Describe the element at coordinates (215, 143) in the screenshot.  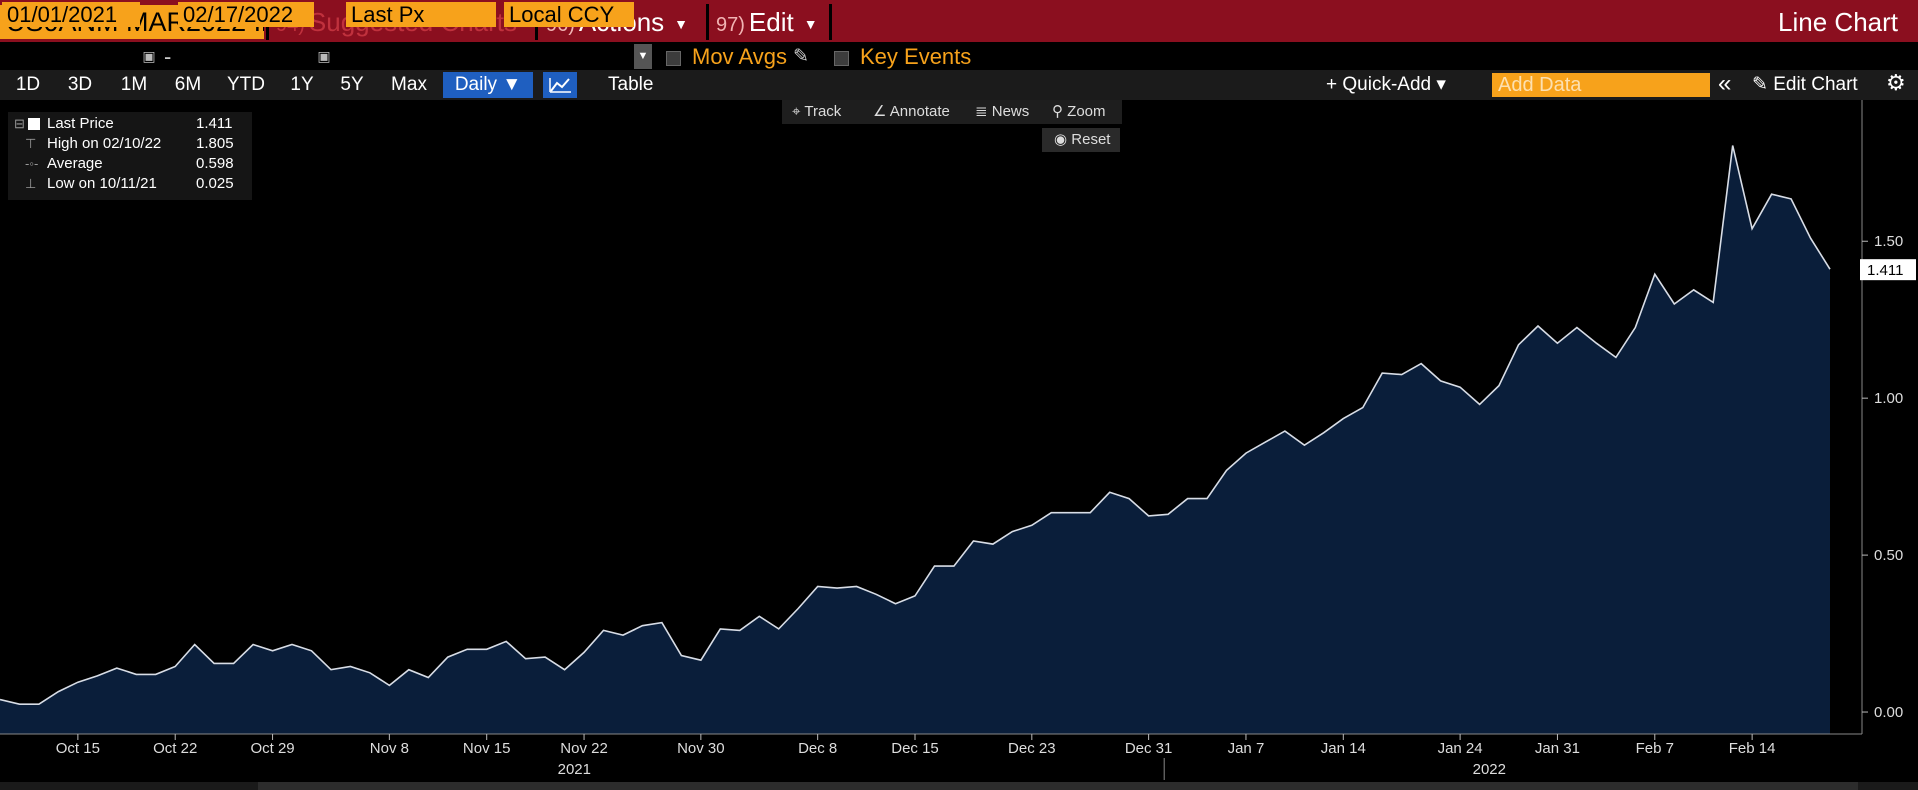
I see `legend-value: 1.805` at that location.